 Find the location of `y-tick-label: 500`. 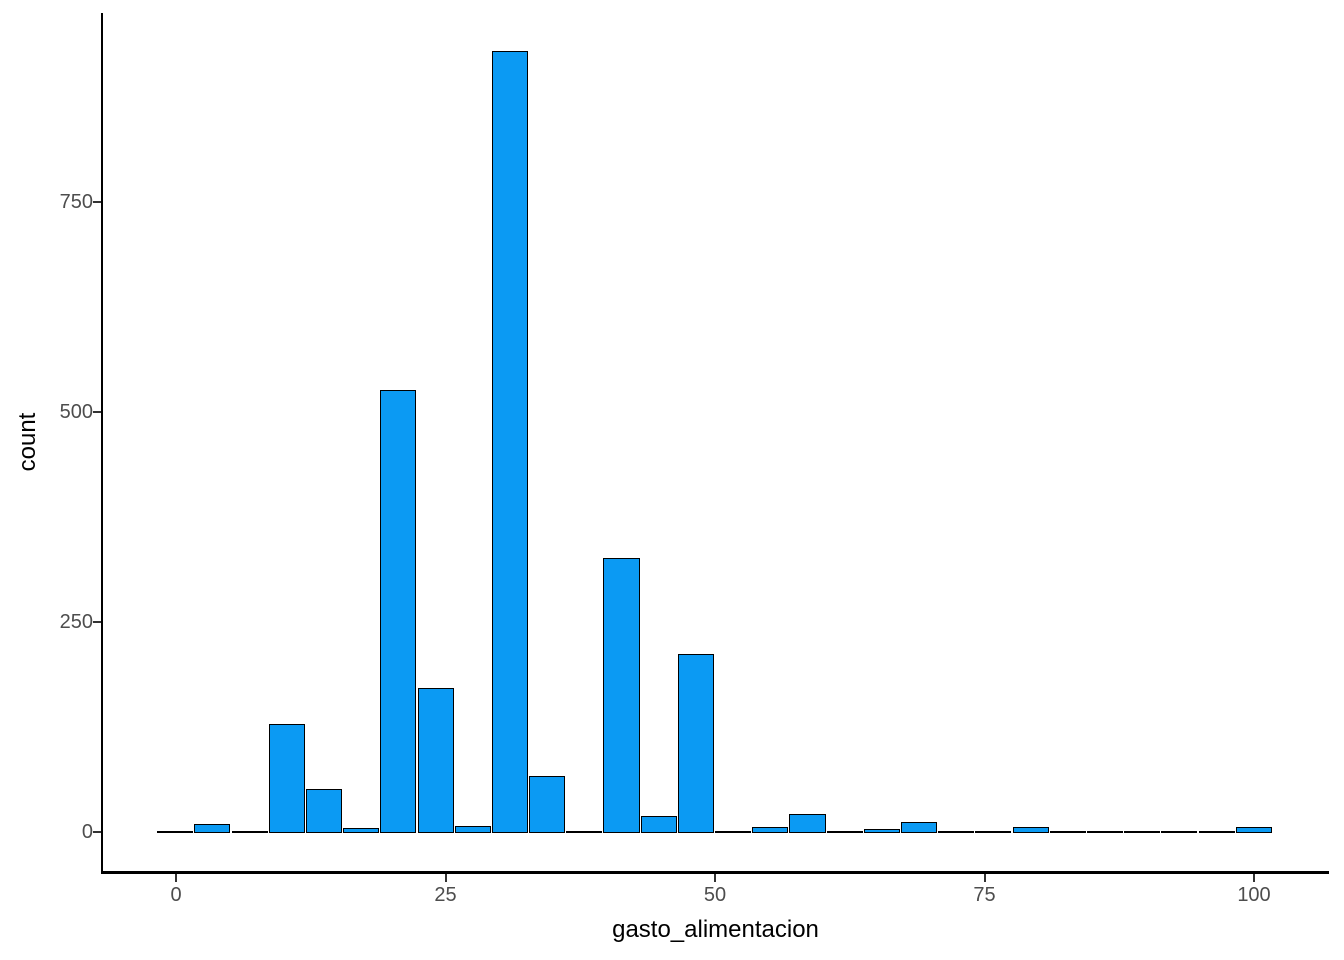

y-tick-label: 500 is located at coordinates (76, 412).